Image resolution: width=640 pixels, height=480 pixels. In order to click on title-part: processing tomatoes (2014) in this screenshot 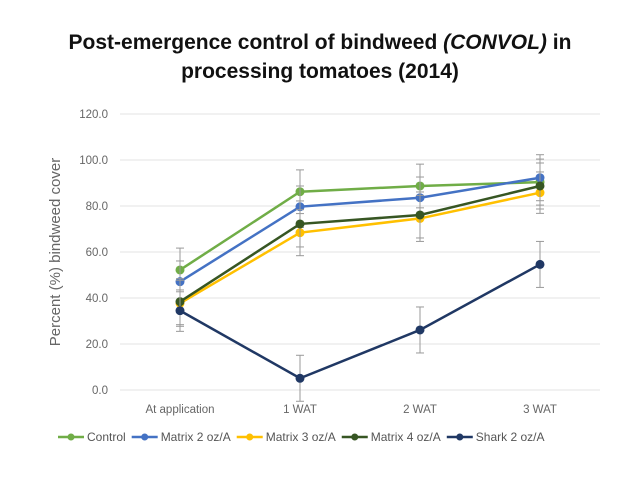, I will do `click(320, 71)`.